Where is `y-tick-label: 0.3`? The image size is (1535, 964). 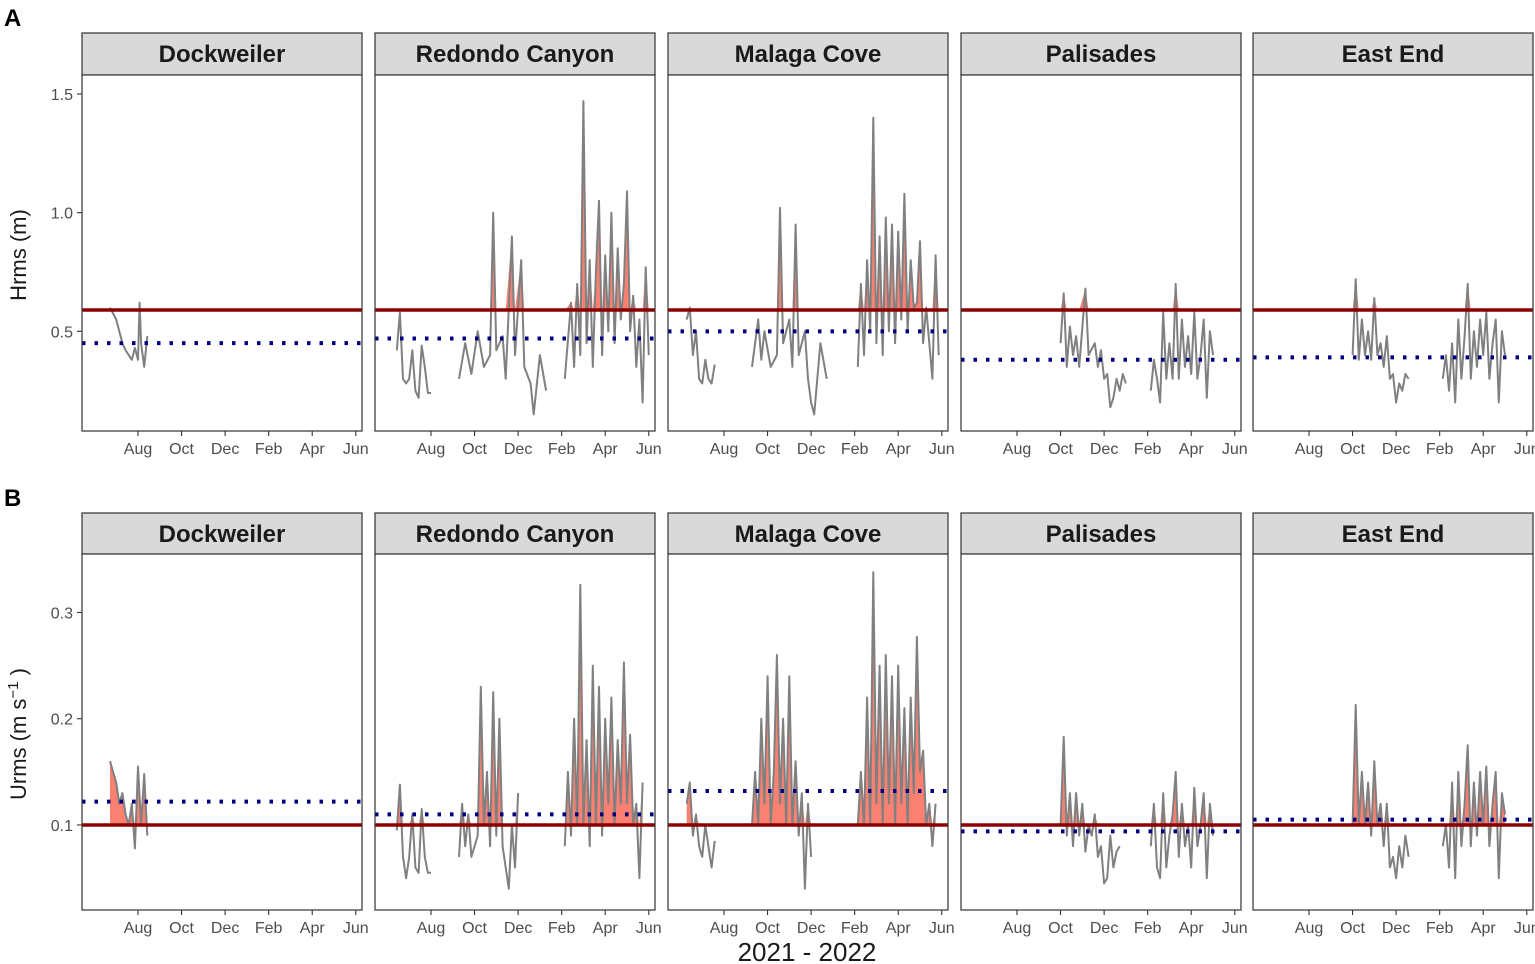 y-tick-label: 0.3 is located at coordinates (62, 613).